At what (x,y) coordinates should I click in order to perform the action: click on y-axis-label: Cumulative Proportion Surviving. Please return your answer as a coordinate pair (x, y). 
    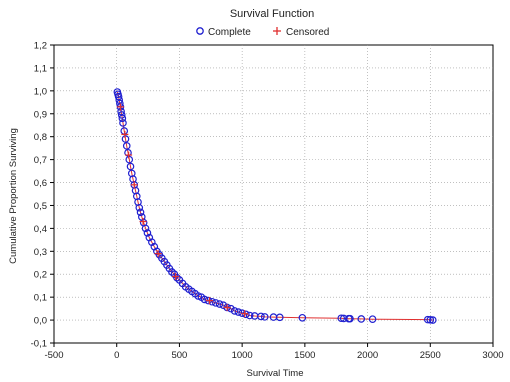
    Looking at the image, I should click on (13, 196).